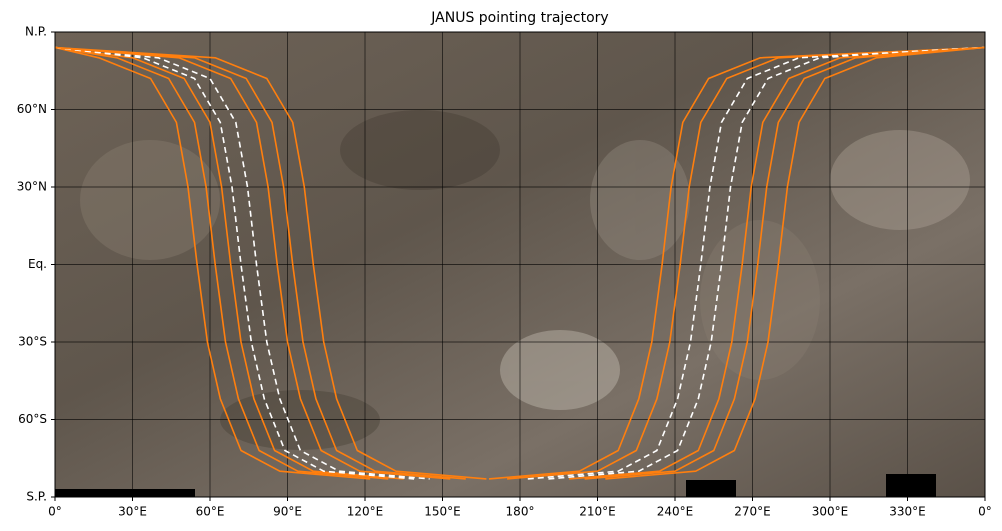 The image size is (1002, 531). I want to click on y-tick-label: N.P., so click(36, 32).